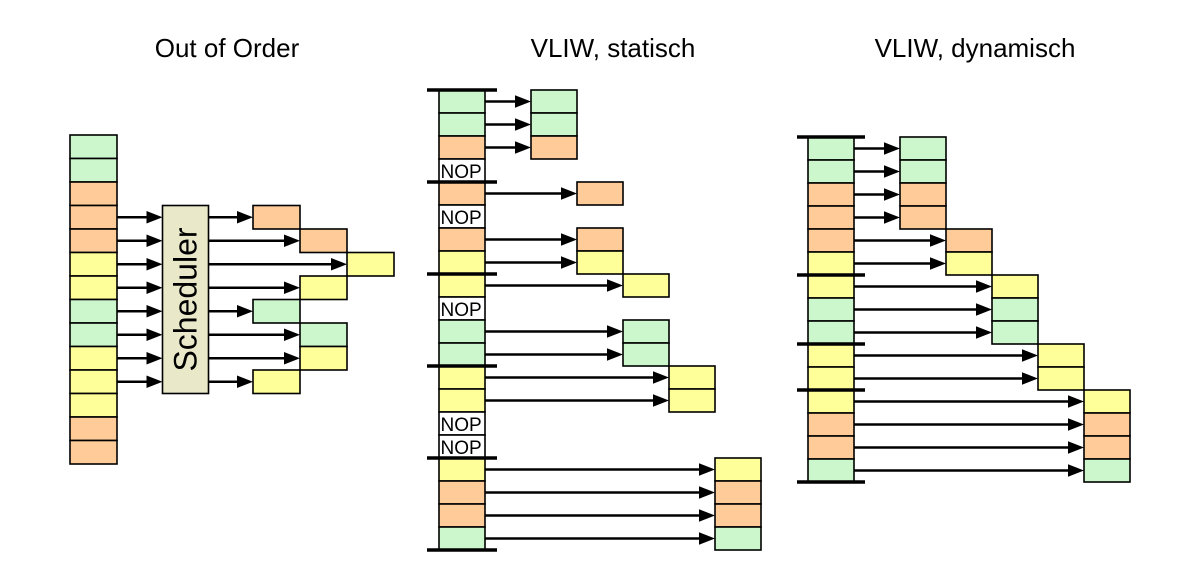 This screenshot has height=581, width=1197. Describe the element at coordinates (227, 48) in the screenshot. I see `panel-title-out-of-order: Out of Order` at that location.